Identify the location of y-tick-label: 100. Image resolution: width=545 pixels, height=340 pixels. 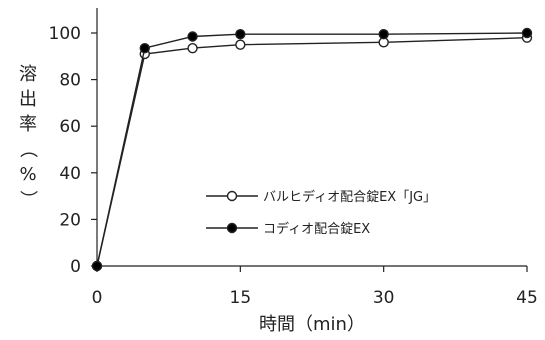
(65, 34).